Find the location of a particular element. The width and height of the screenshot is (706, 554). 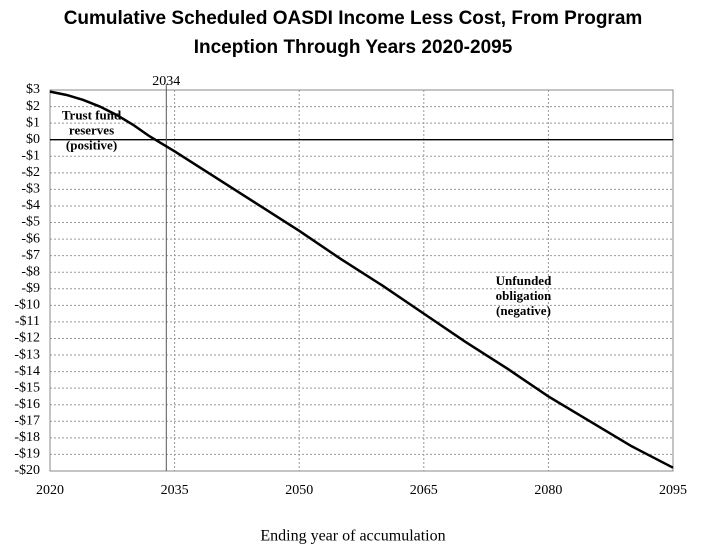

y-tick-label: -$15 is located at coordinates (27, 387).